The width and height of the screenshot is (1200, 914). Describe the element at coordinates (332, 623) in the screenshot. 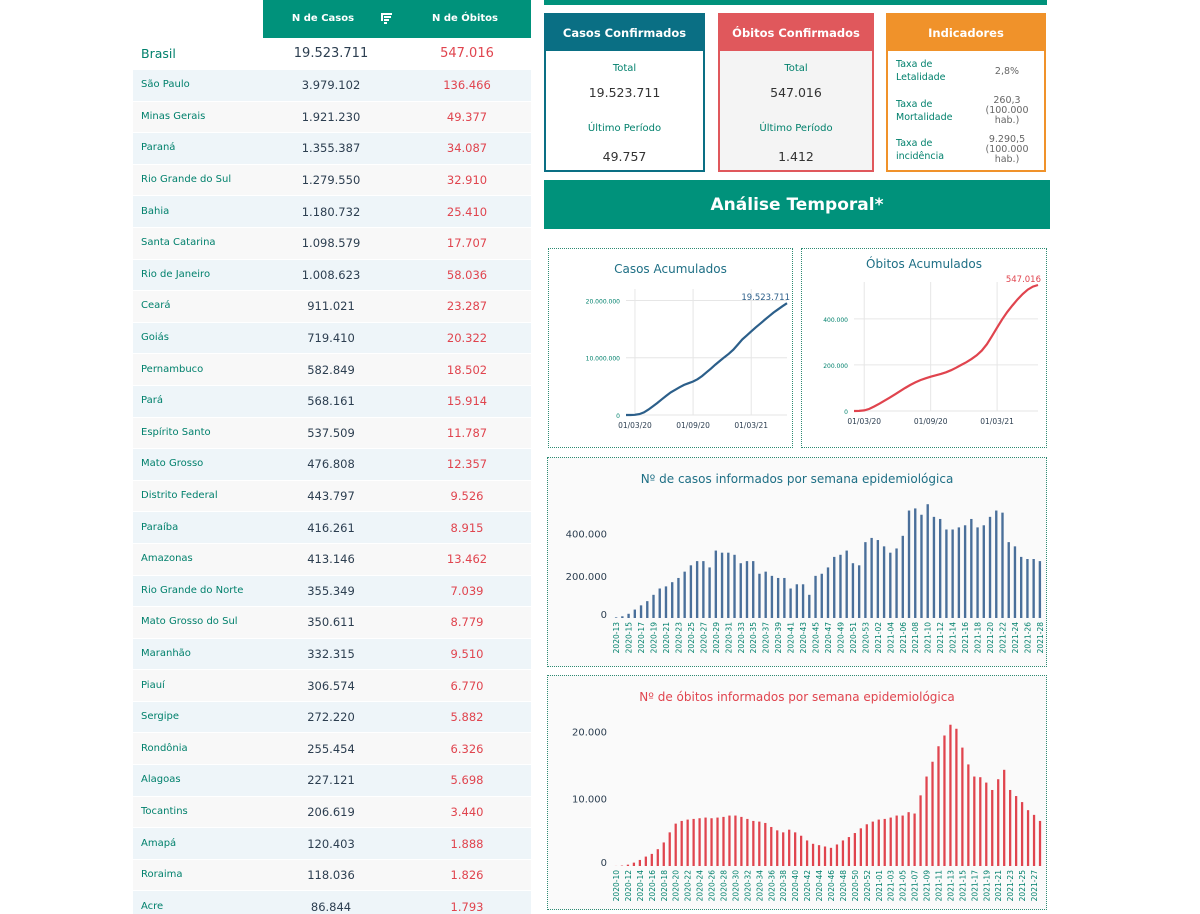

I see `table-row: Mato Grosso do Sul 350.611 8.779` at that location.